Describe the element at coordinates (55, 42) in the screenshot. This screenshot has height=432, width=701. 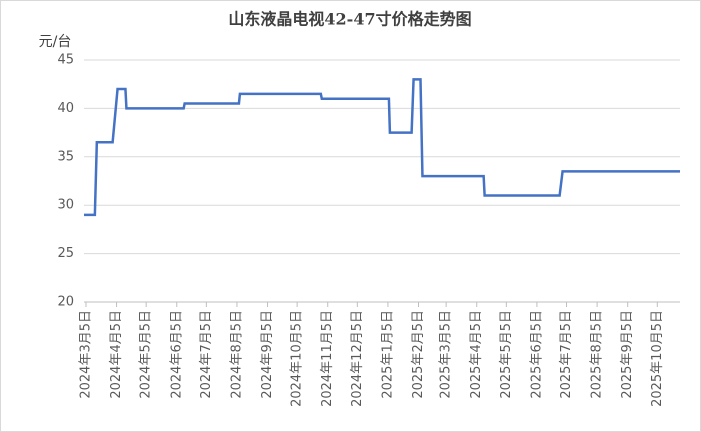
I see `y-axis-label: 元/台` at that location.